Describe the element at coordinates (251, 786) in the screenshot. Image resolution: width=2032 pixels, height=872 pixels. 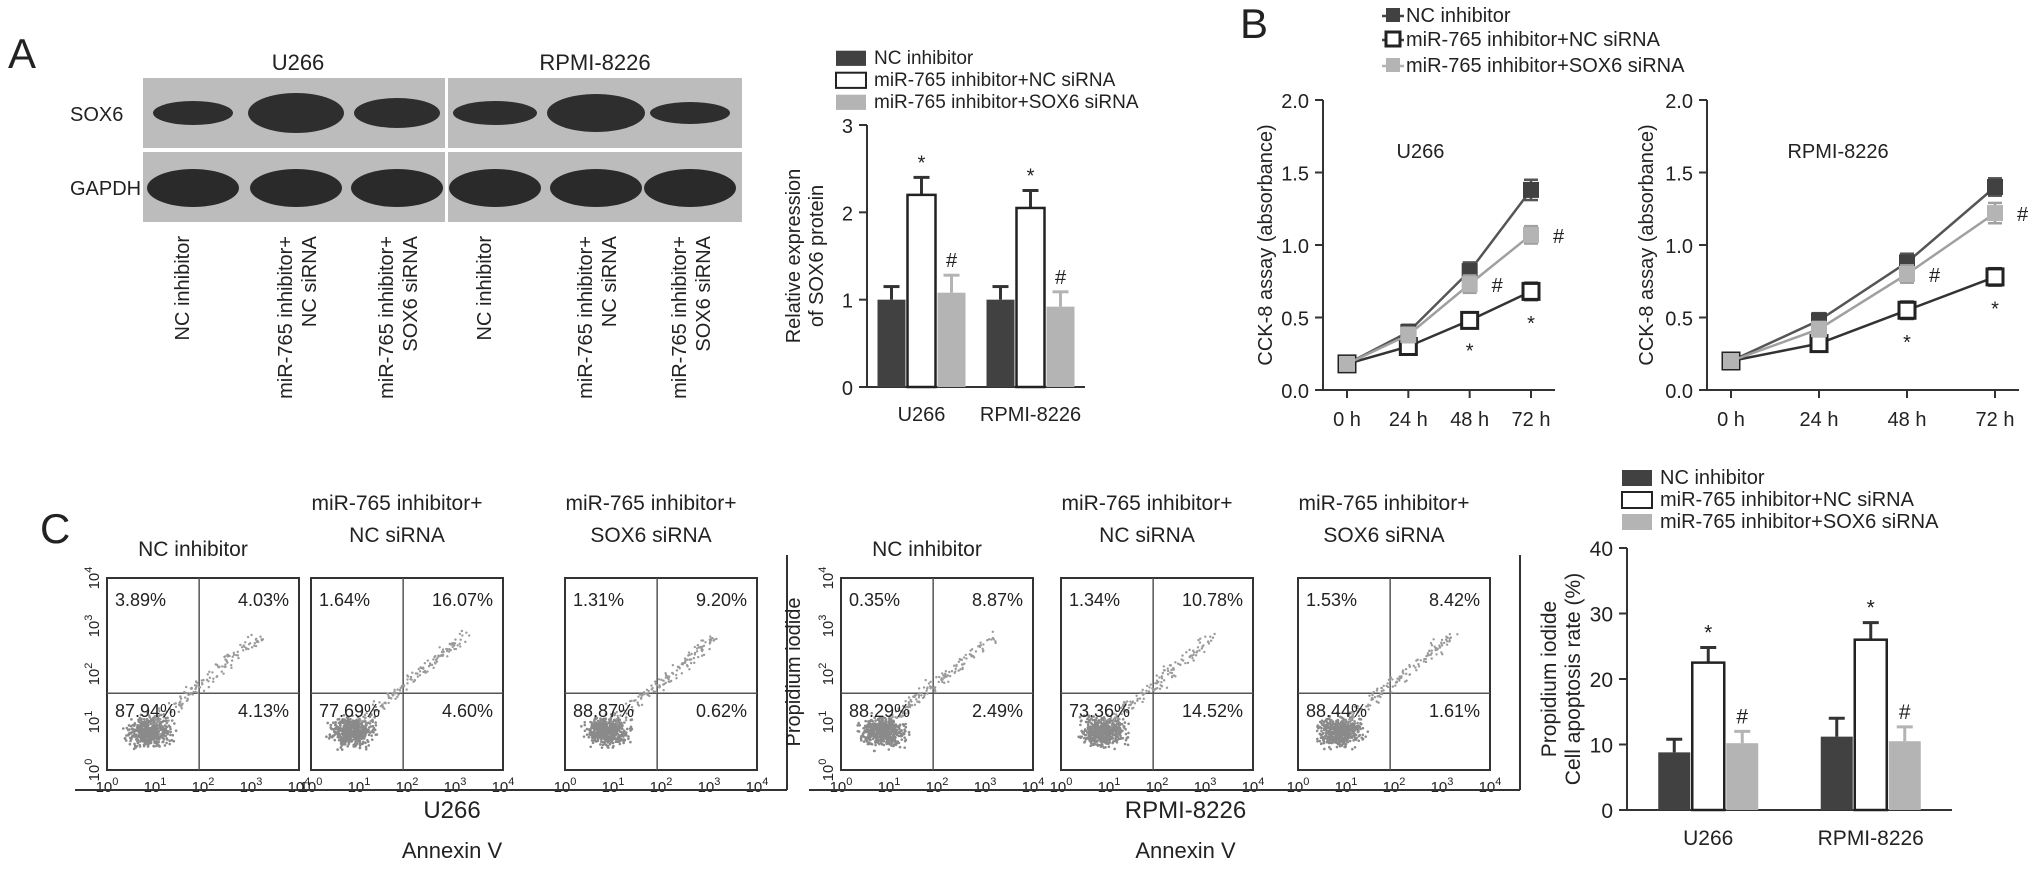
I see `x-tick-label: 10³` at that location.